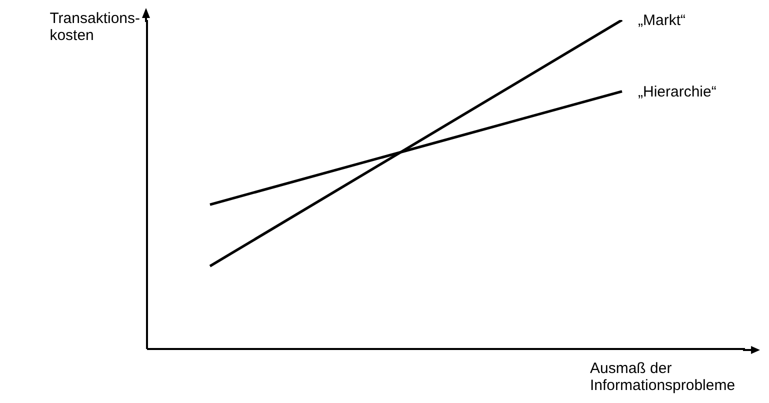  What do you see at coordinates (662, 20) in the screenshot?
I see `series-label: „Markt“` at bounding box center [662, 20].